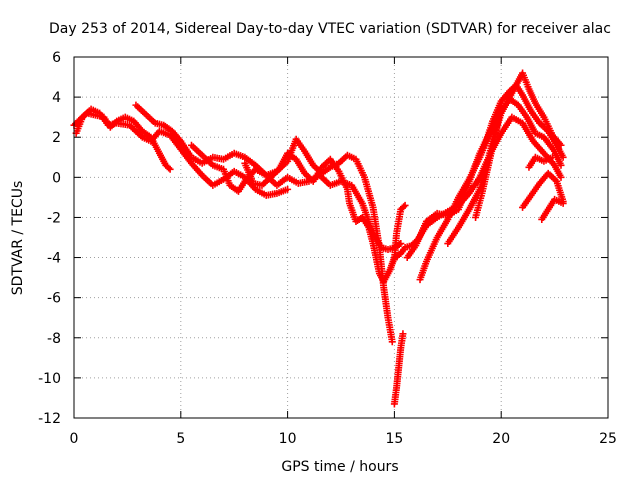 Image resolution: width=640 pixels, height=480 pixels. I want to click on y-tick-label: -6, so click(54, 299).